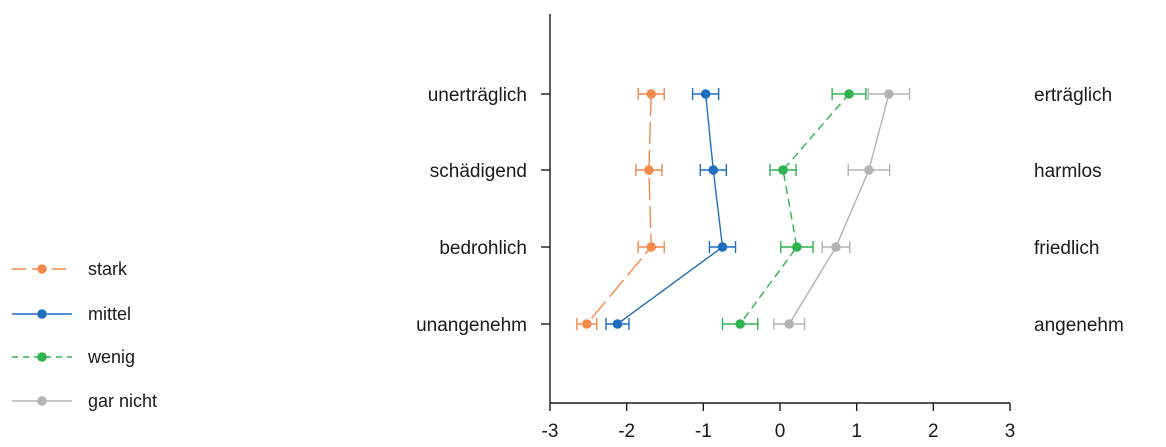 The height and width of the screenshot is (447, 1166). Describe the element at coordinates (111, 357) in the screenshot. I see `legend-label: wenig` at that location.